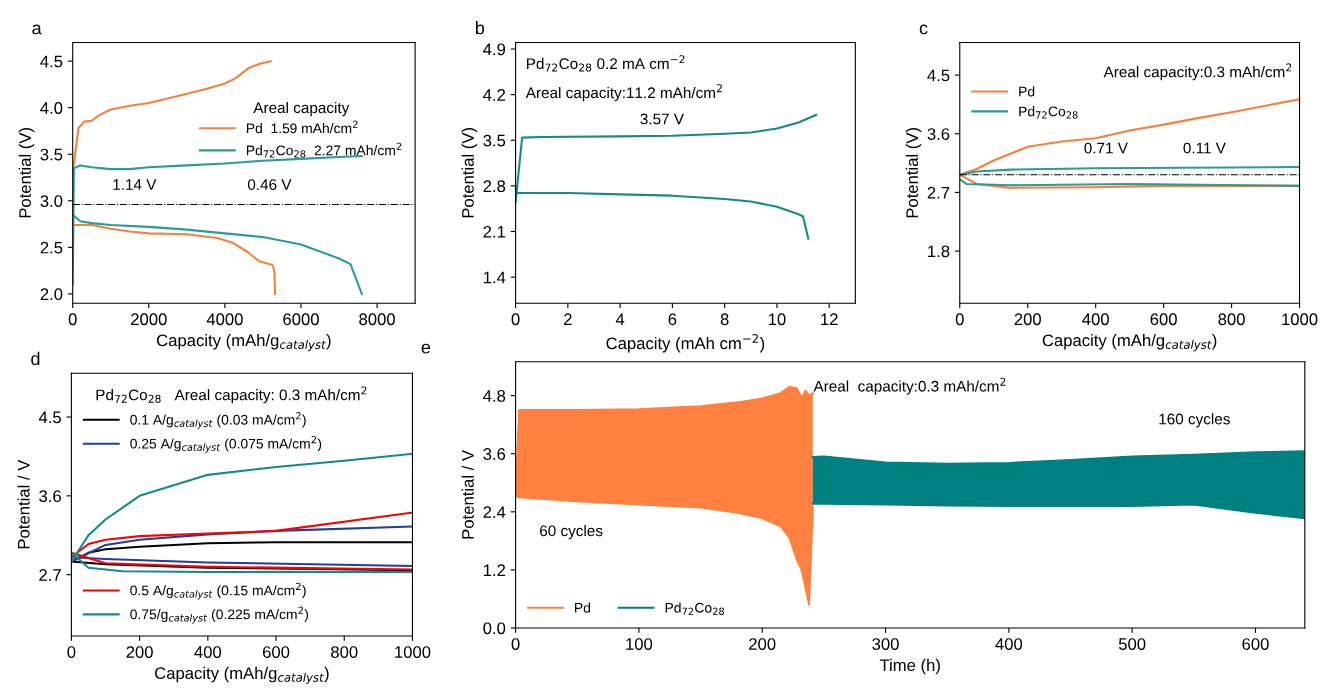 This screenshot has height=697, width=1322. I want to click on y-tick-label: 4.9, so click(494, 49).